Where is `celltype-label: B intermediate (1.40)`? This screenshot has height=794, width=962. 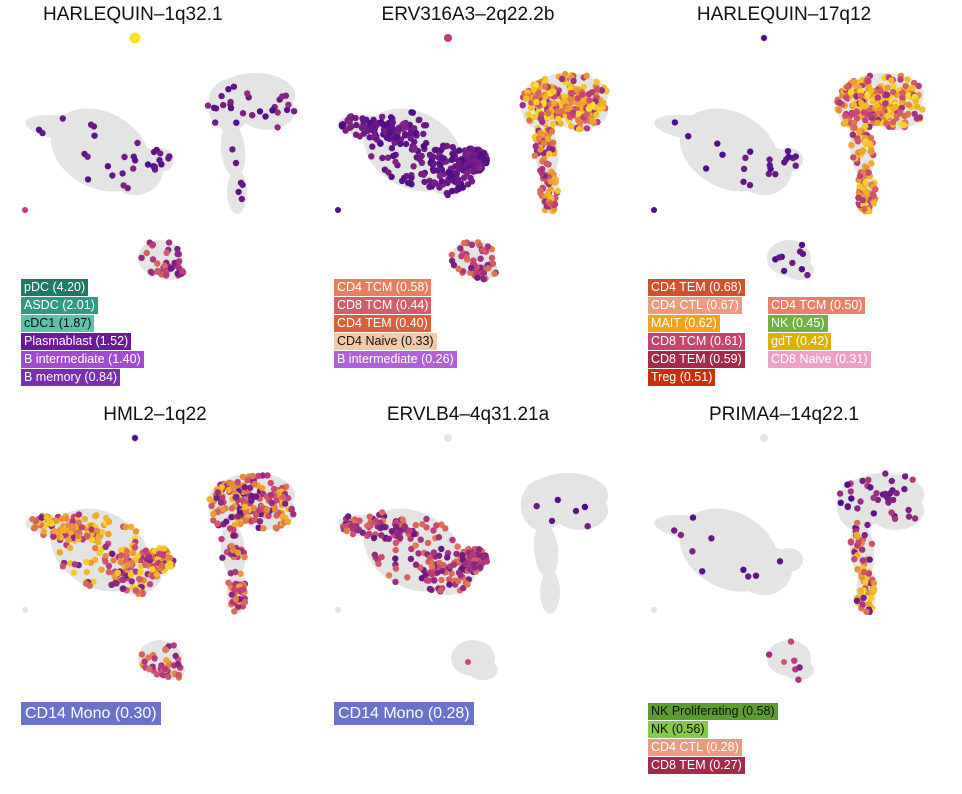 celltype-label: B intermediate (1.40) is located at coordinates (82, 359).